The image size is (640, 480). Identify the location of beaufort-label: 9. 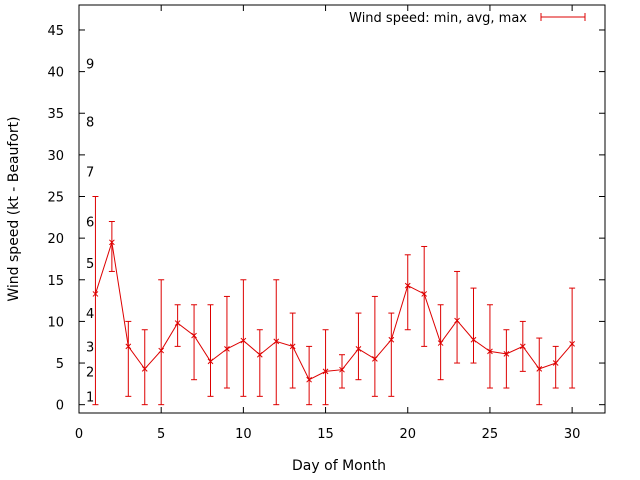
(90, 64).